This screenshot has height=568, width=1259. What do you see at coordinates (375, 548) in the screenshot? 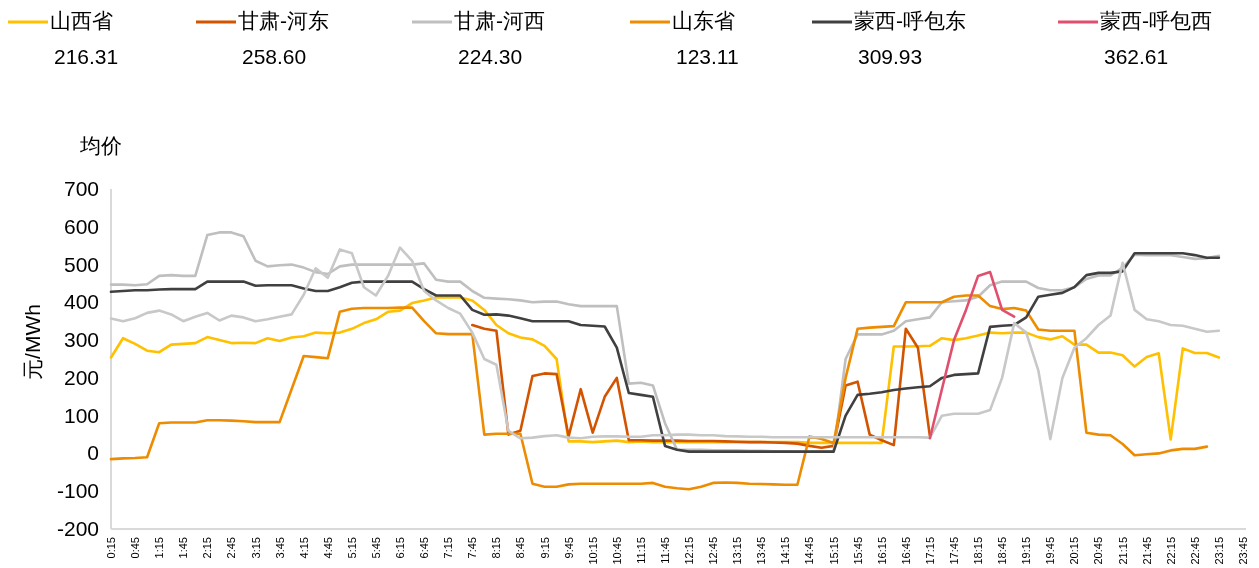
I see `x-tick-label: 5:45` at bounding box center [375, 548].